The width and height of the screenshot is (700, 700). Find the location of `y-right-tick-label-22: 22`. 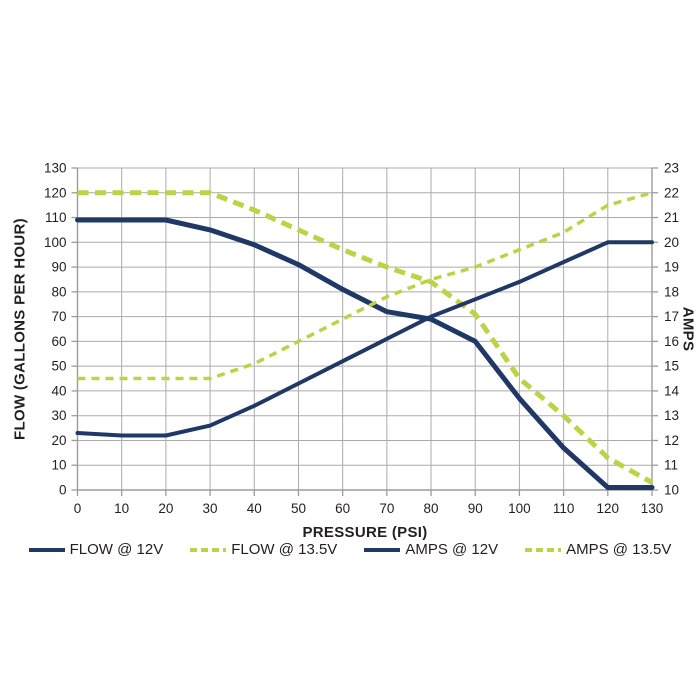

y-right-tick-label-22: 22 is located at coordinates (671, 192).